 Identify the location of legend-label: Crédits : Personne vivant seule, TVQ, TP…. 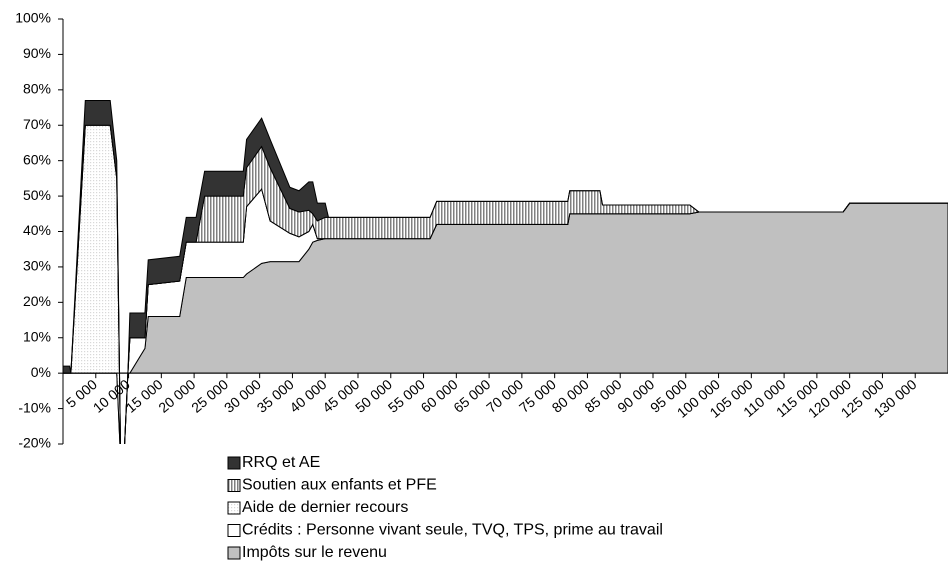
(452, 530).